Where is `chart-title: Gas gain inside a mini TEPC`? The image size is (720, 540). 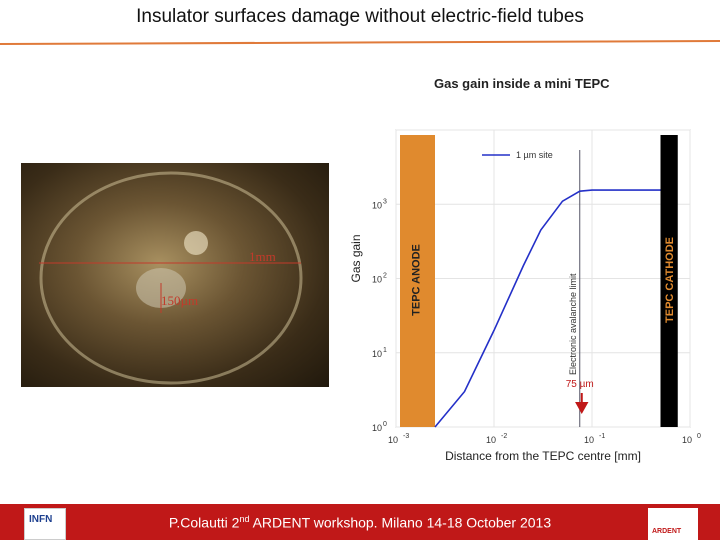 chart-title: Gas gain inside a mini TEPC is located at coordinates (522, 83).